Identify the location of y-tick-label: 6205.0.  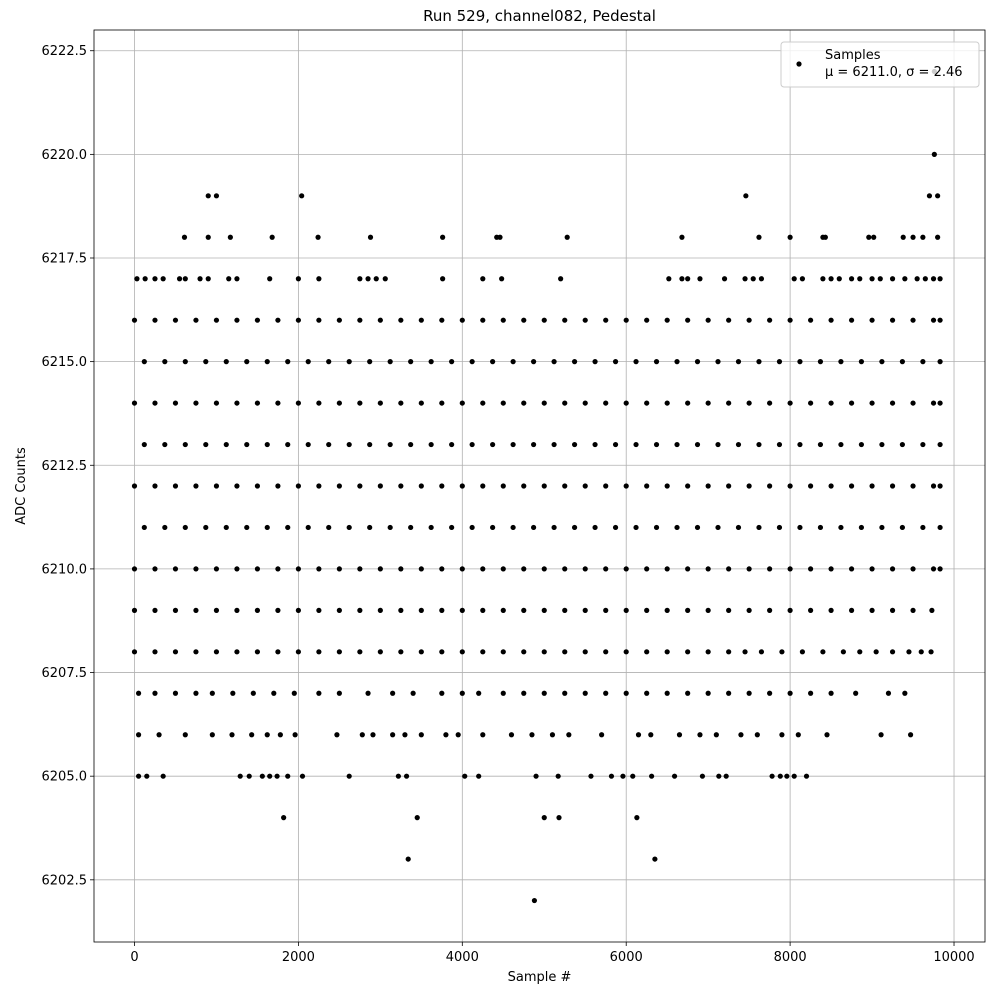
(65, 777).